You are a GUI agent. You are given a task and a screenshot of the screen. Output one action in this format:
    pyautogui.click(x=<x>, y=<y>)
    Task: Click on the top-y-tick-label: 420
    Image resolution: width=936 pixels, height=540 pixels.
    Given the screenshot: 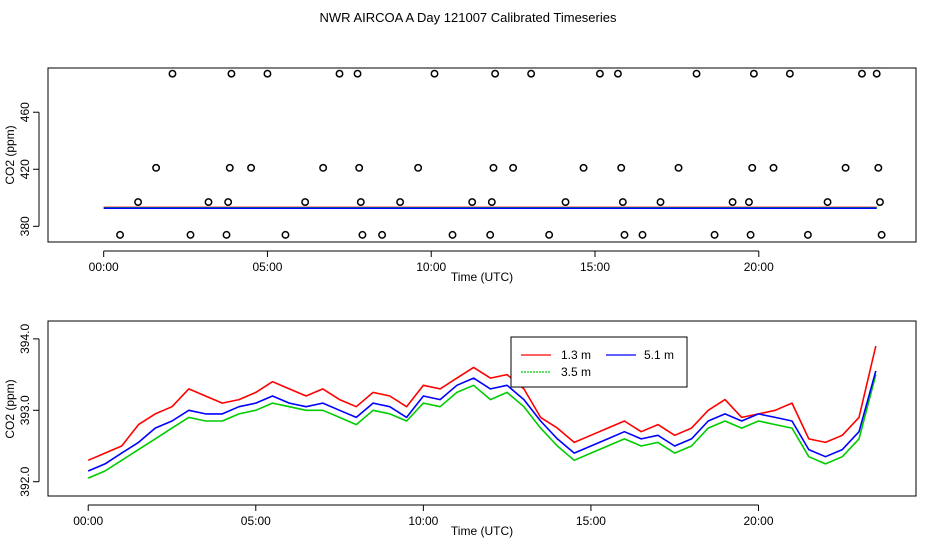 What is the action you would take?
    pyautogui.click(x=25, y=169)
    